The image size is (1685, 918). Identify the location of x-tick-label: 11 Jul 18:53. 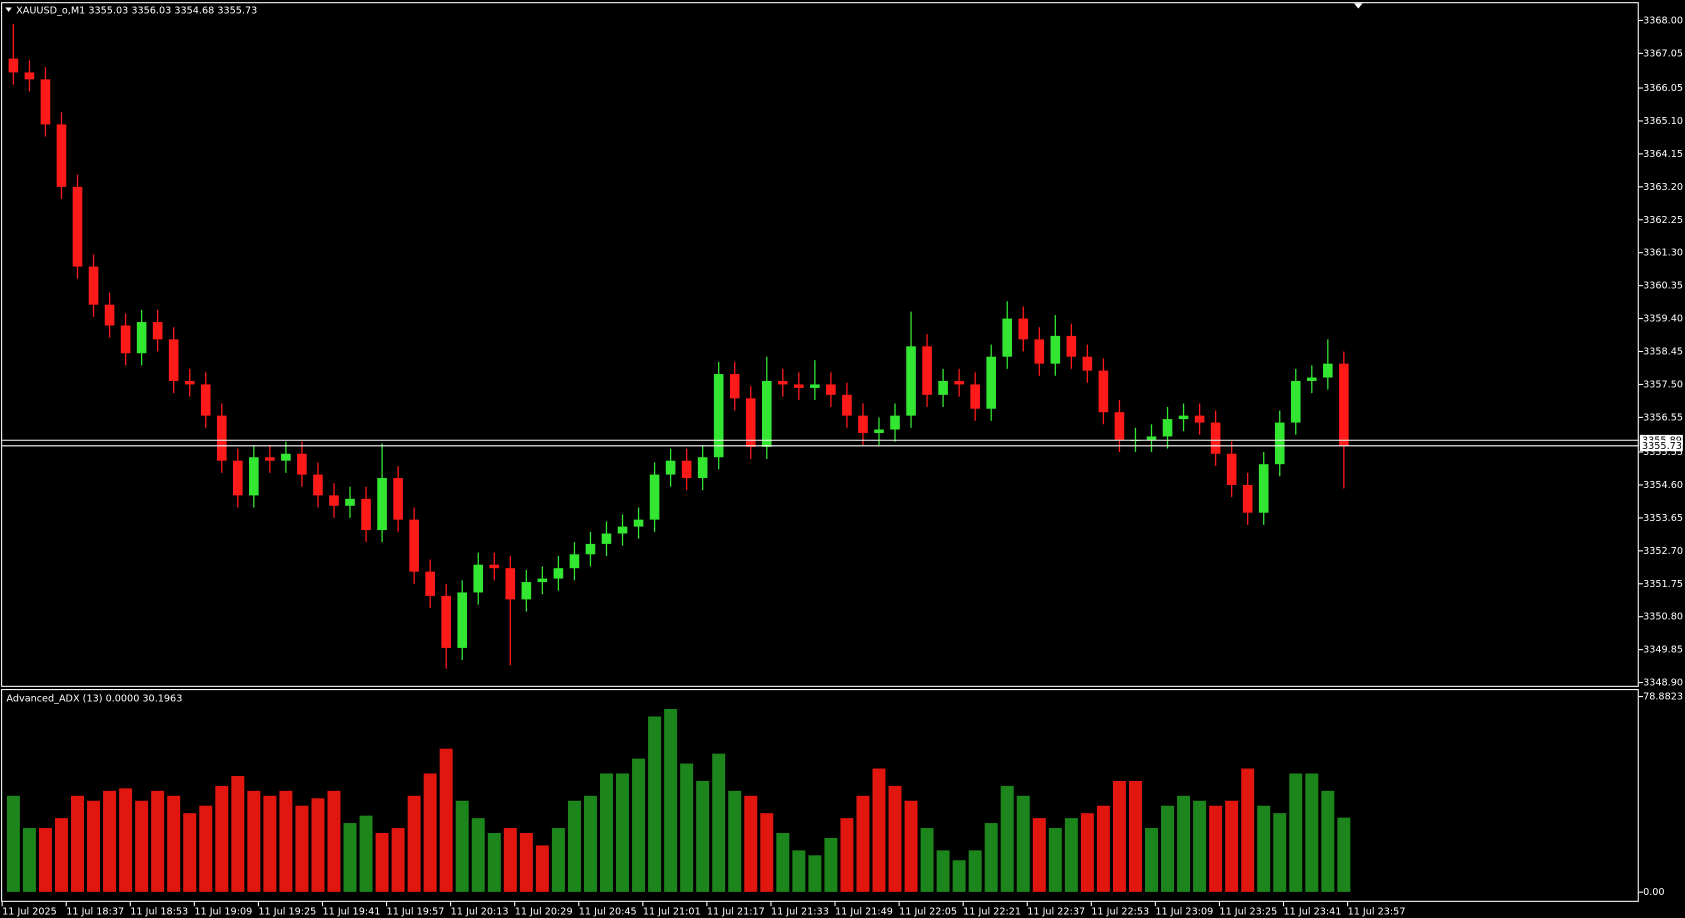
(159, 912).